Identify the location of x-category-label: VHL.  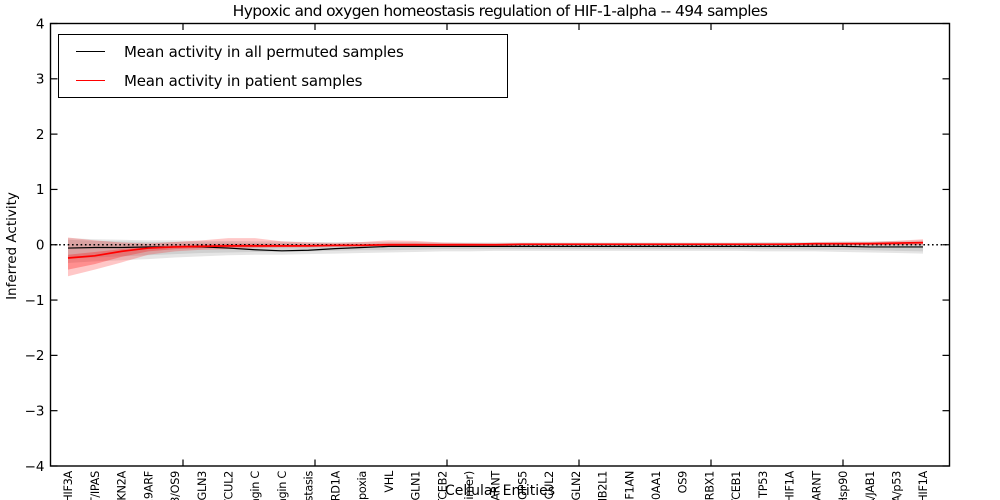
(389, 481).